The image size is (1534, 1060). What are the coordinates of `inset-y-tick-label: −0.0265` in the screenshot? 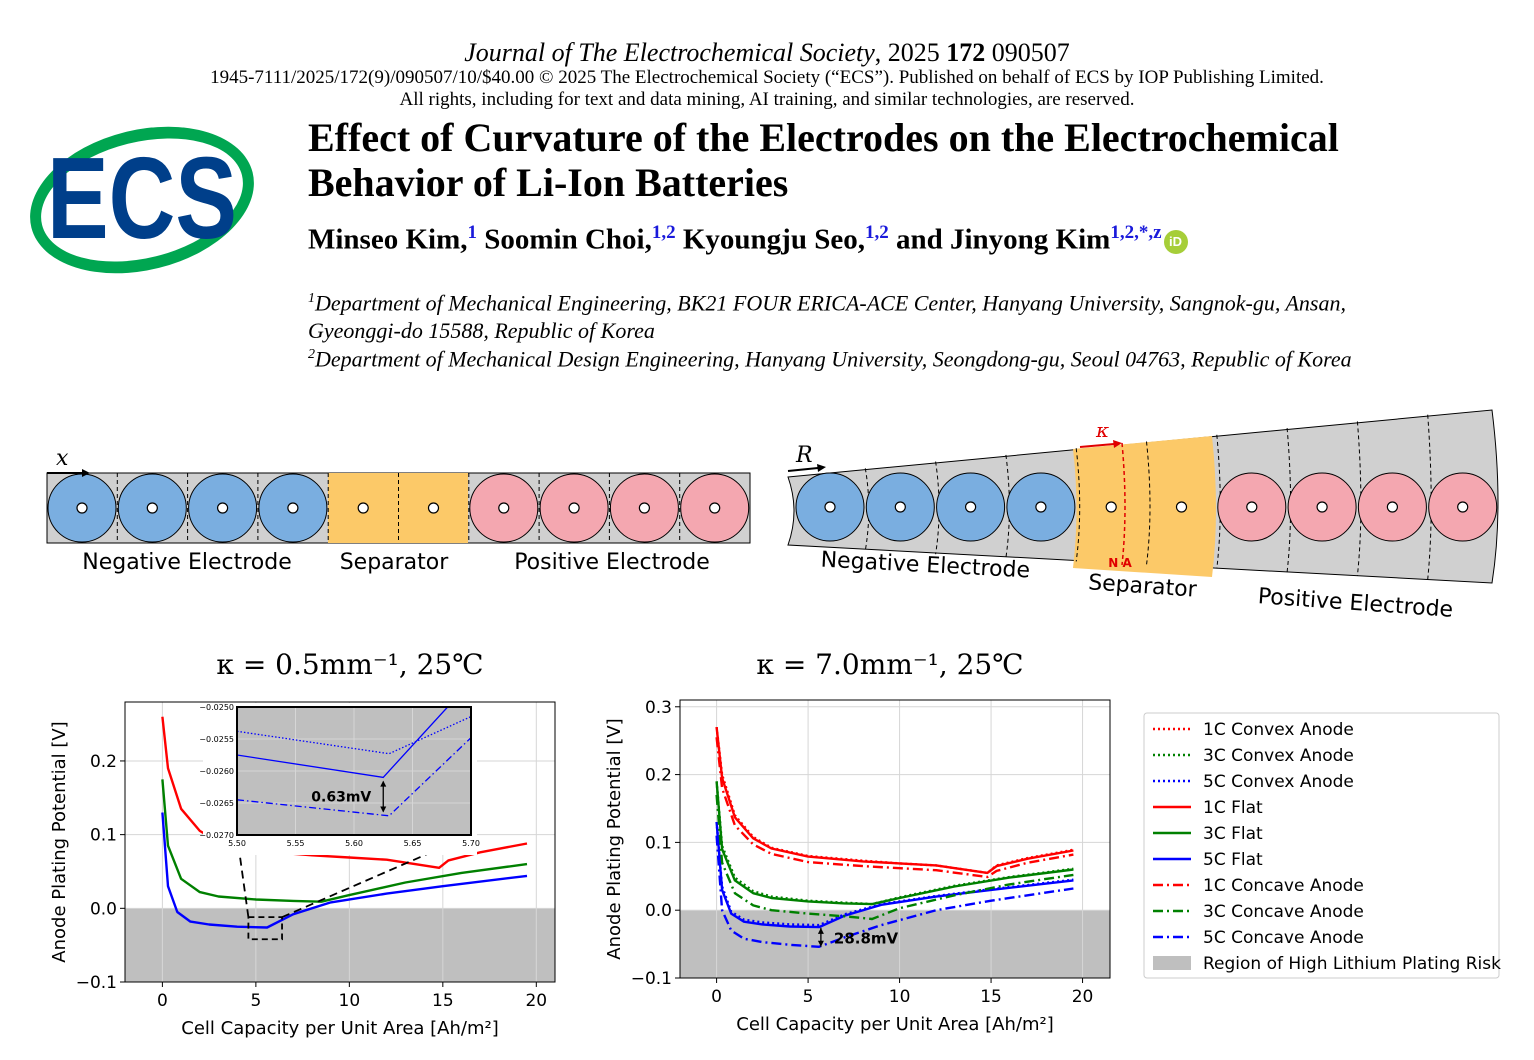 It's located at (216, 803).